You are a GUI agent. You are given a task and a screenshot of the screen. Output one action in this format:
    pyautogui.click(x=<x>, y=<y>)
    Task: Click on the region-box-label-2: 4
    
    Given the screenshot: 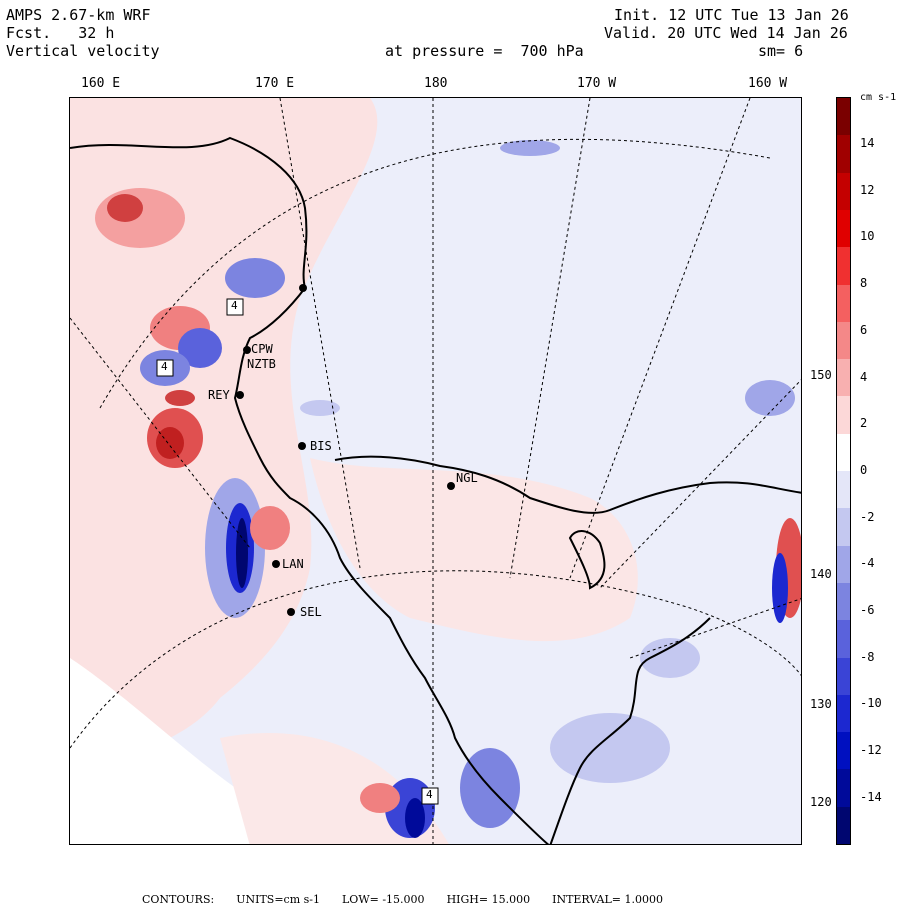 What is the action you would take?
    pyautogui.click(x=164, y=366)
    